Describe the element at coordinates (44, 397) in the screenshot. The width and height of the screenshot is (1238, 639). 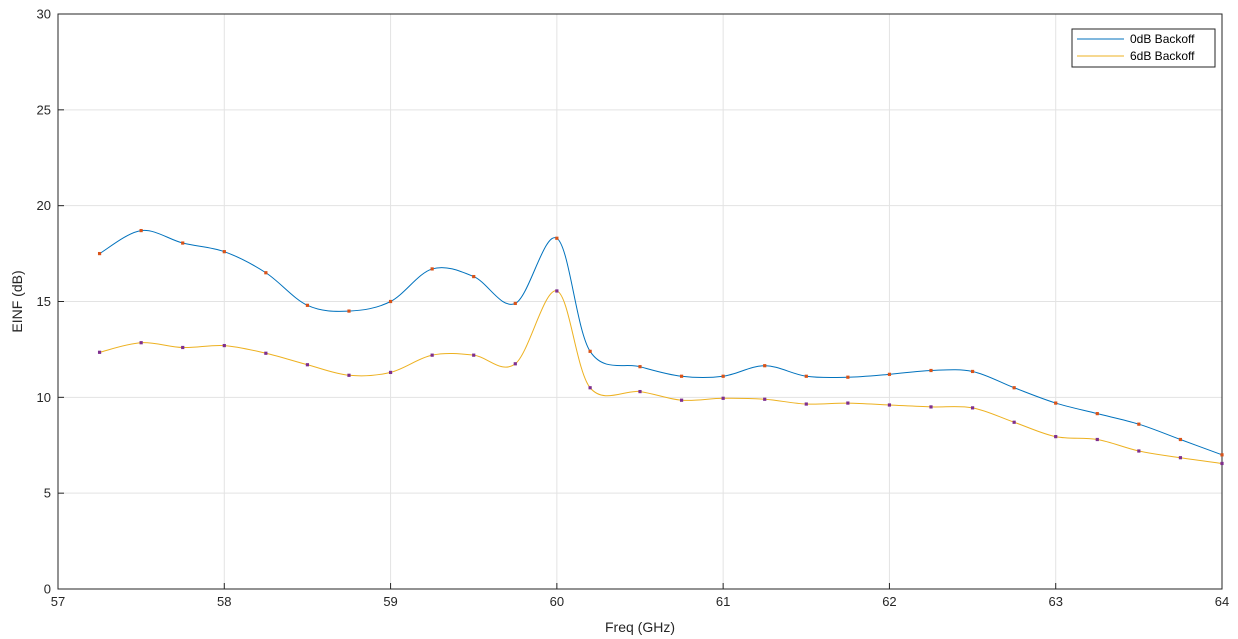
I see `y-tick-label-10: 10` at that location.